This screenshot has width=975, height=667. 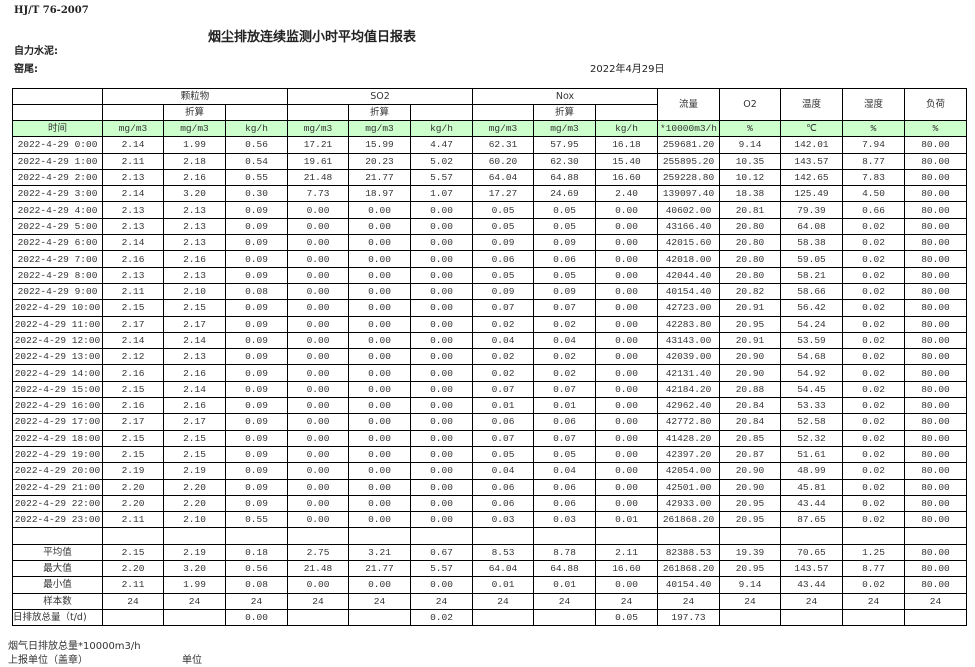 What do you see at coordinates (318, 194) in the screenshot?
I see `cell: 7.73` at bounding box center [318, 194].